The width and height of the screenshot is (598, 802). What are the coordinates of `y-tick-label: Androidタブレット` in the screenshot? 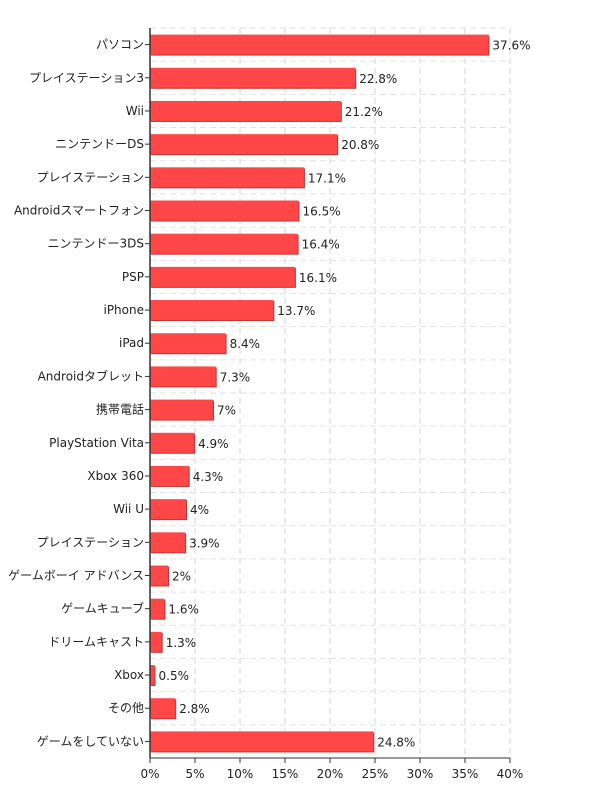 It's located at (91, 375).